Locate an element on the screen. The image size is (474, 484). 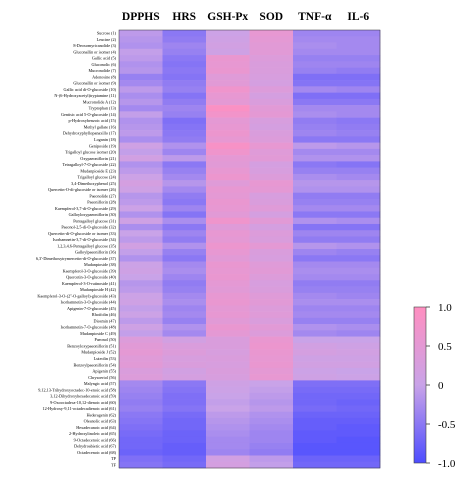
row-label: Mucronolide (7) is located at coordinates (102, 70).